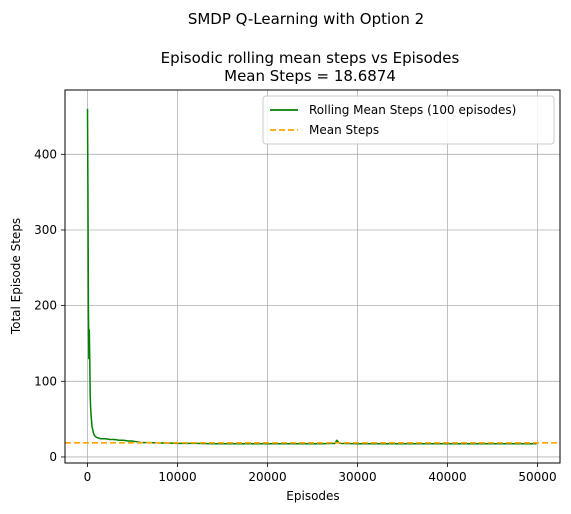  What do you see at coordinates (310, 58) in the screenshot?
I see `chart-title: Episodic rolling mean steps vs Episodes` at bounding box center [310, 58].